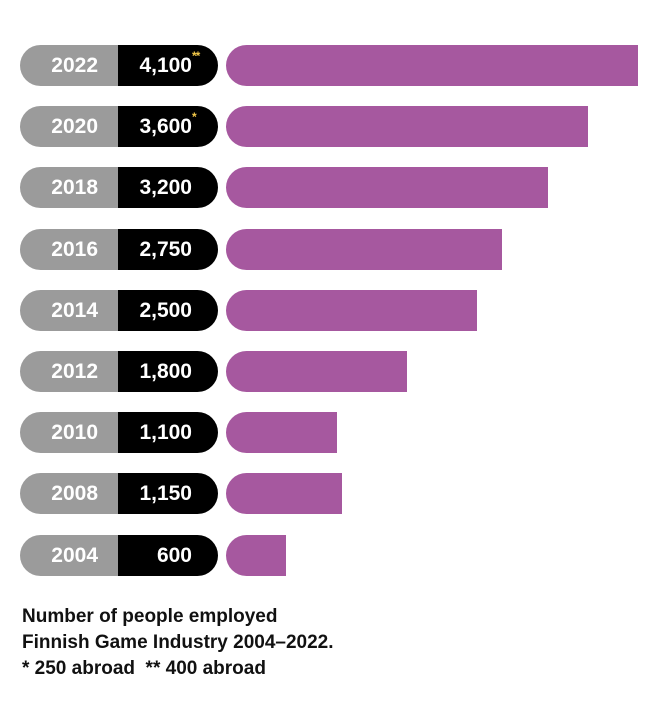 The image size is (660, 702). Describe the element at coordinates (74, 494) in the screenshot. I see `year-text: 2008` at that location.